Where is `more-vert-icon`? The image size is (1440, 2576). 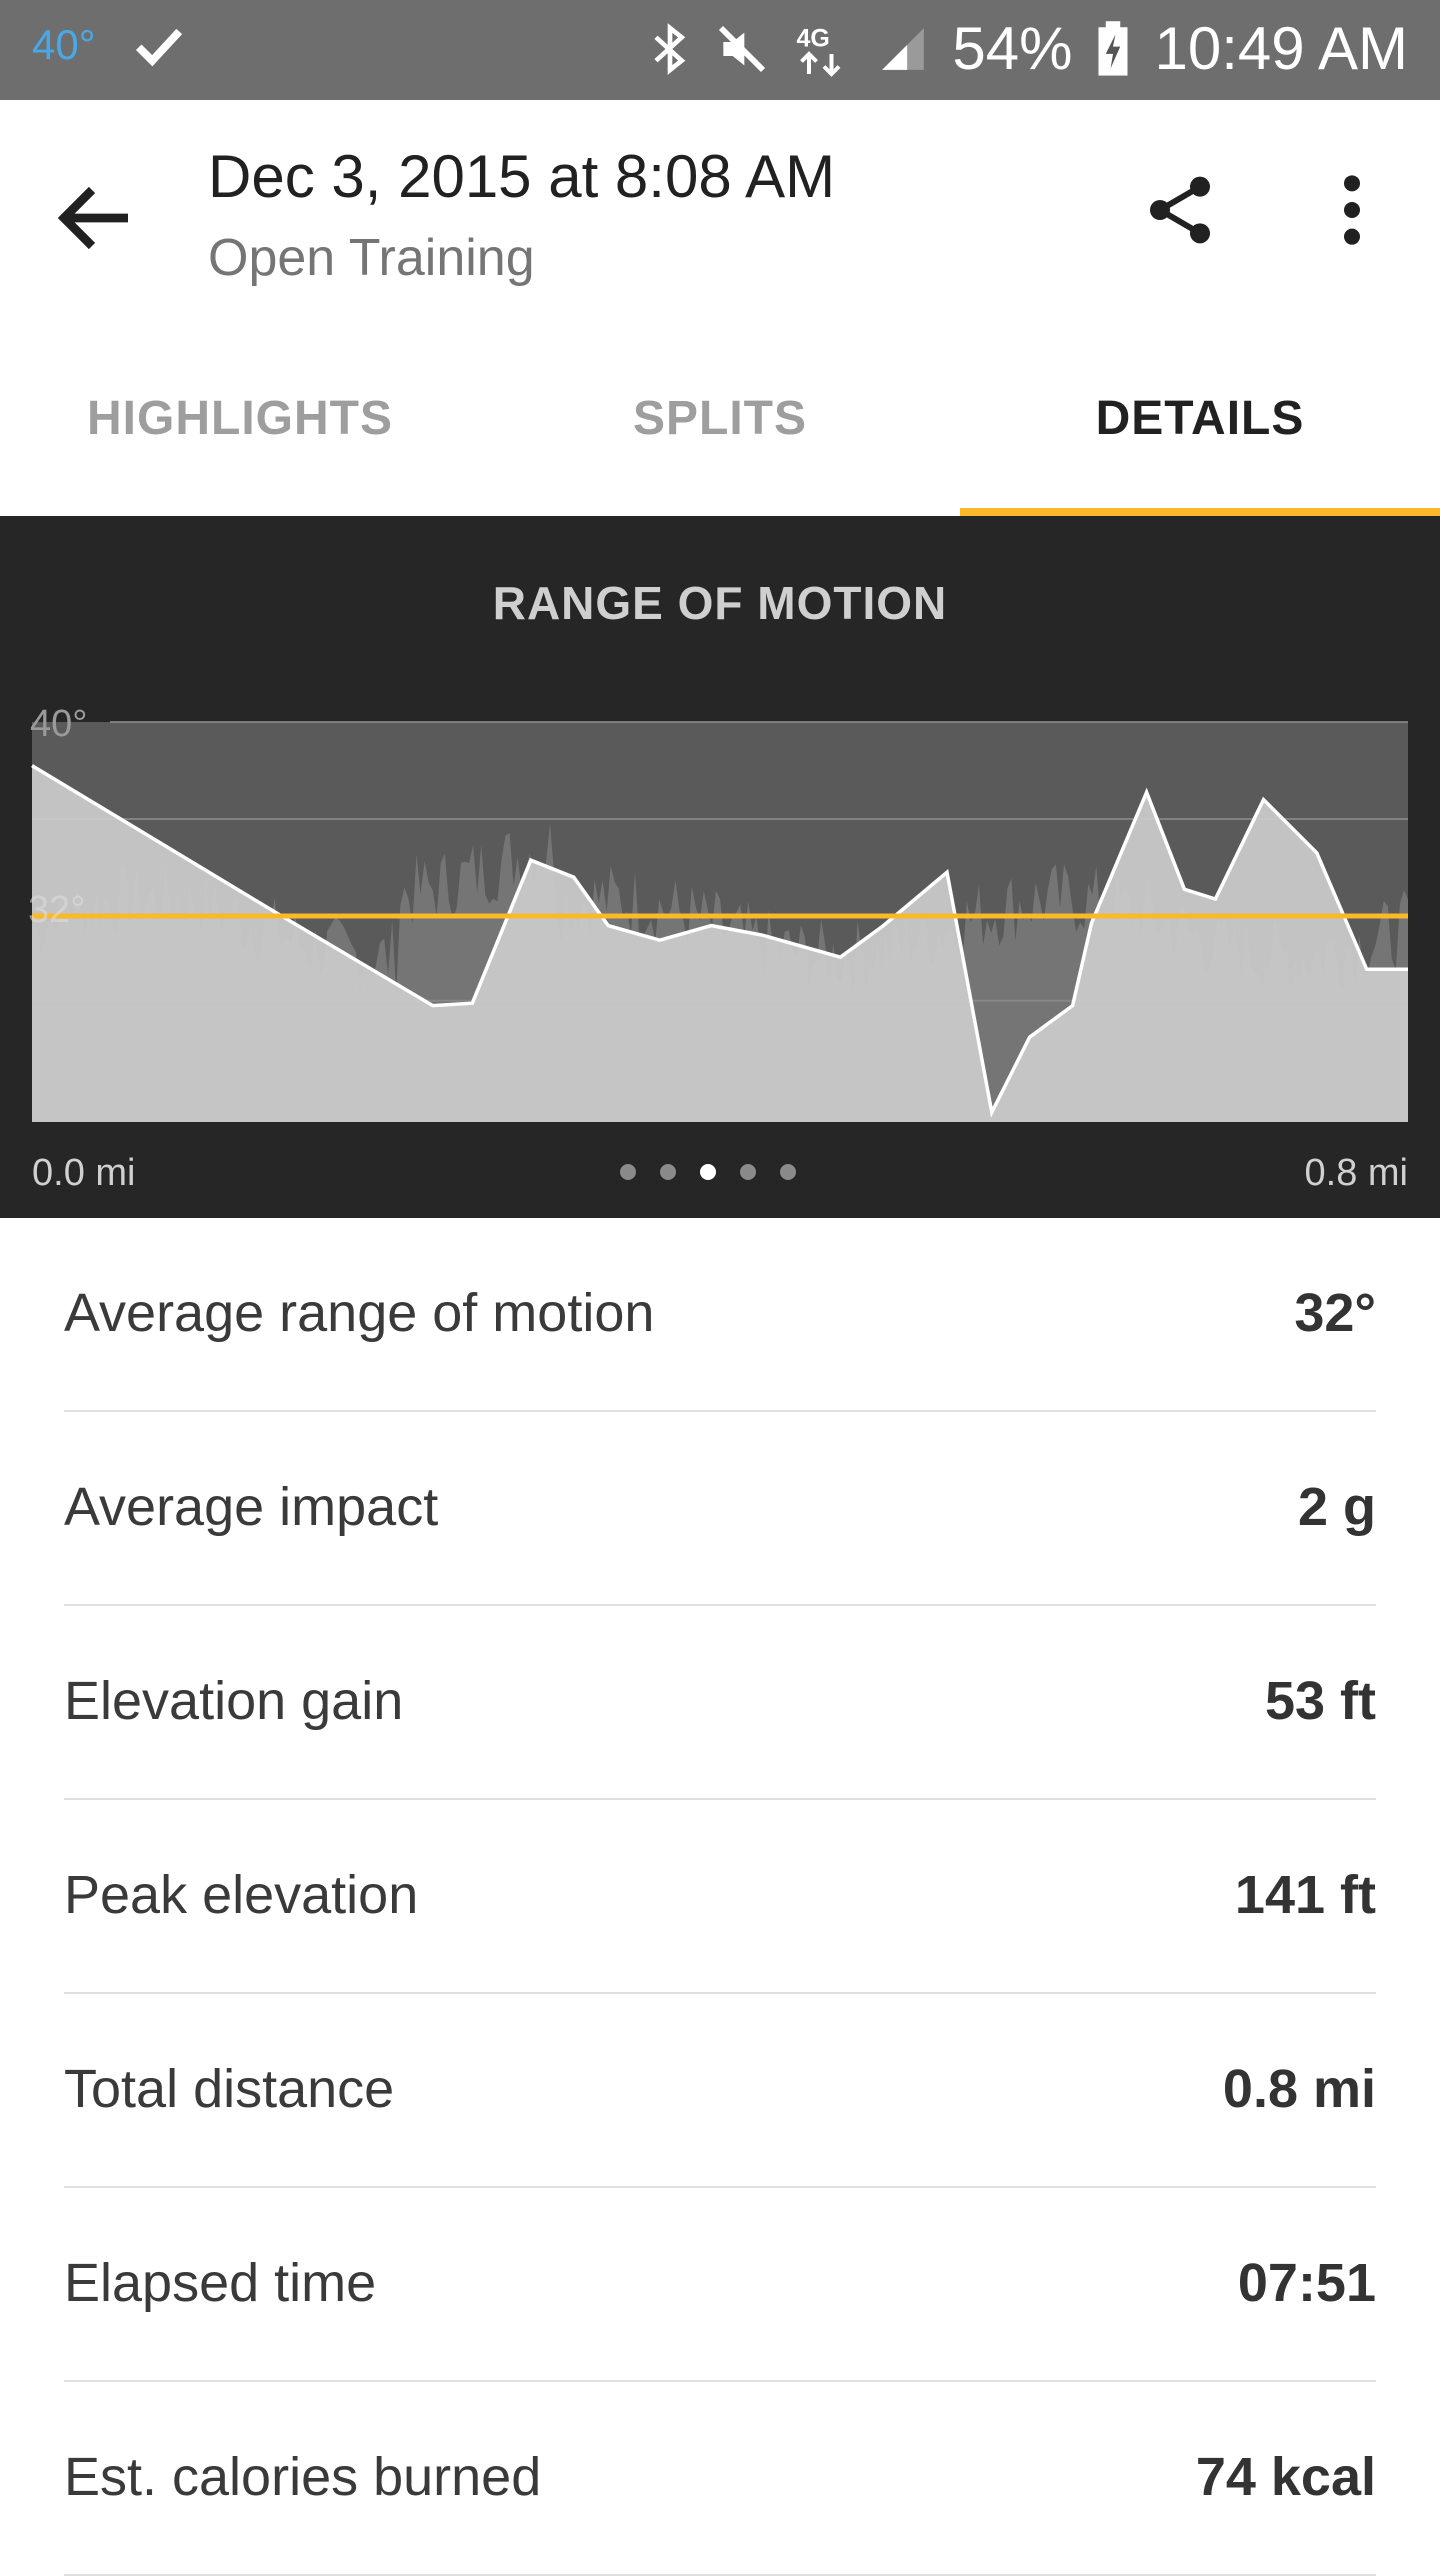
more-vert-icon is located at coordinates (1352, 210).